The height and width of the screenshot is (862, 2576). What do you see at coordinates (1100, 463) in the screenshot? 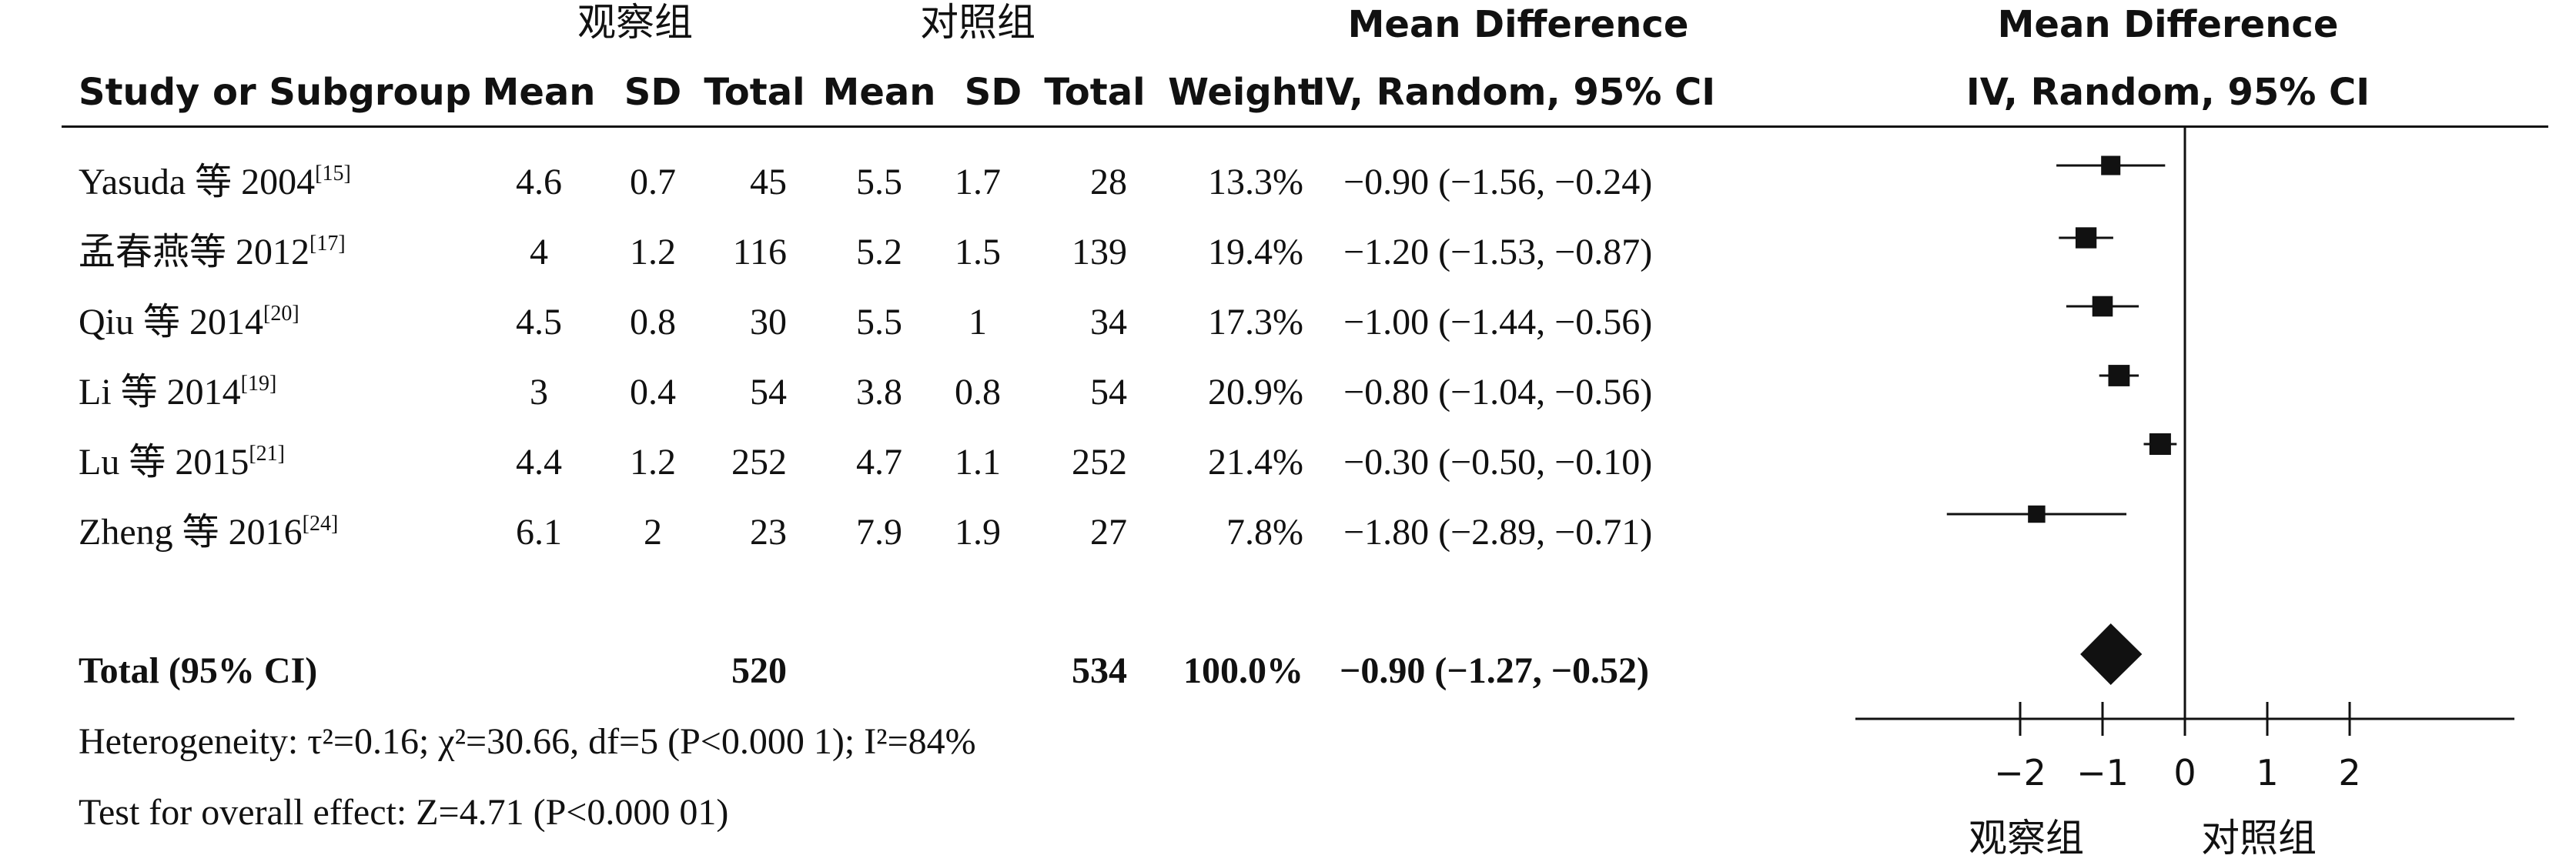
I see `cell-total2: 252` at bounding box center [1100, 463].